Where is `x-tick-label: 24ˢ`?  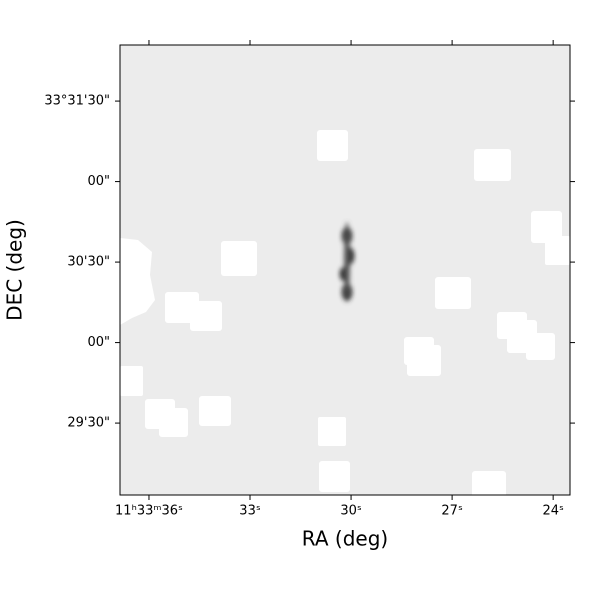 x-tick-label: 24ˢ is located at coordinates (553, 511).